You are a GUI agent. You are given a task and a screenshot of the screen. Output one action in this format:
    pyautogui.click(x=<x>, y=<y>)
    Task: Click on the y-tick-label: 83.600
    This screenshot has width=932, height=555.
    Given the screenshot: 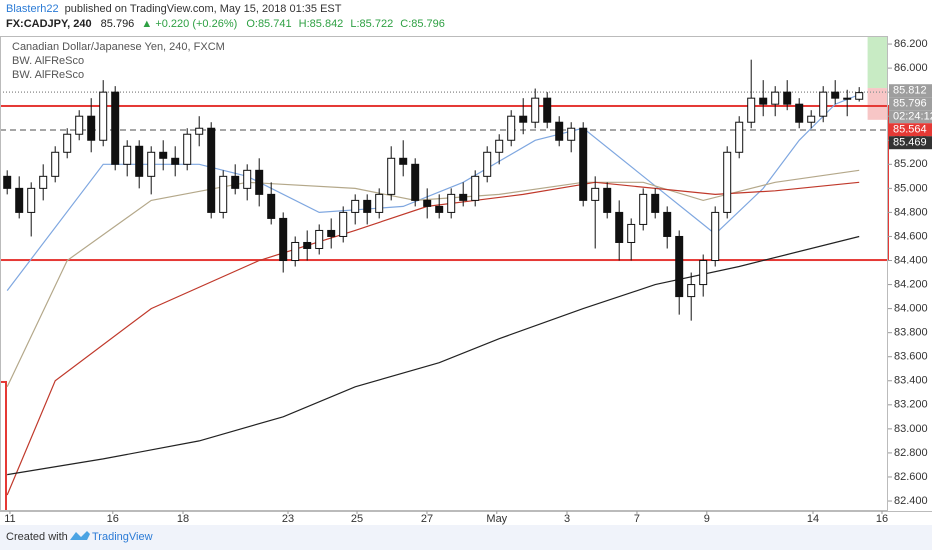 What is the action you would take?
    pyautogui.click(x=911, y=357)
    